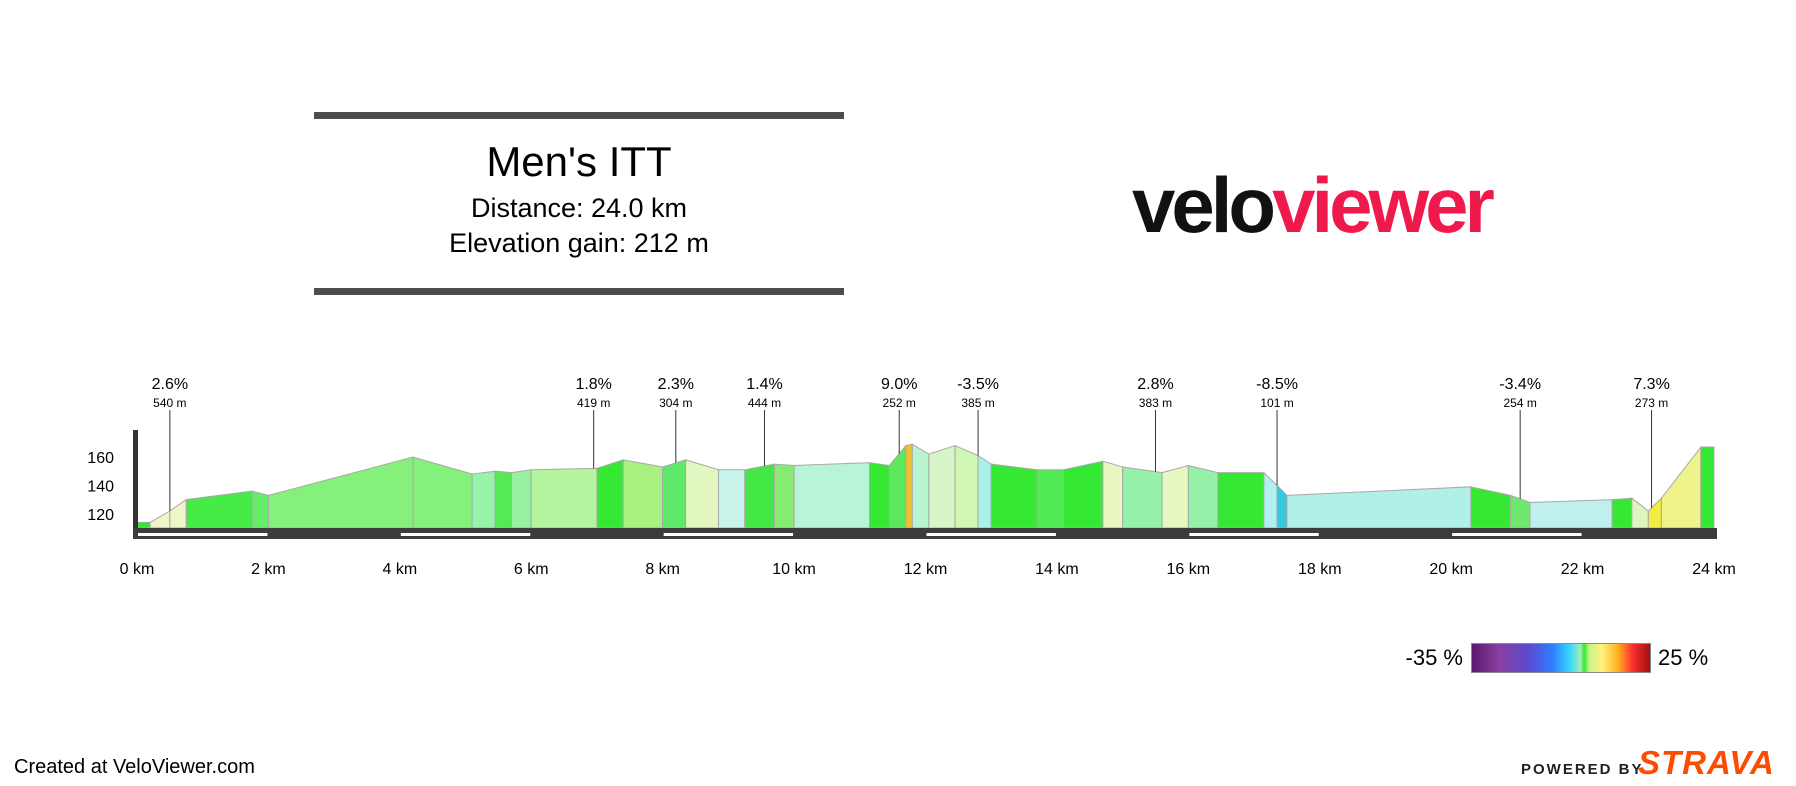 This screenshot has height=786, width=1796. Describe the element at coordinates (579, 115) in the screenshot. I see `title-top-rule` at that location.